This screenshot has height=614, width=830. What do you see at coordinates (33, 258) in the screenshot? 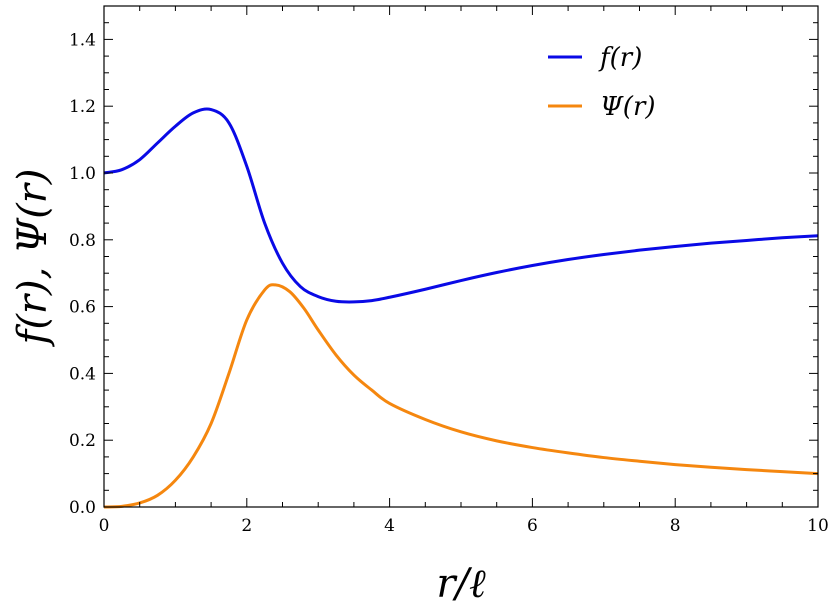
I see `y-axis-label: f(r), Ψ(r)` at bounding box center [33, 258].